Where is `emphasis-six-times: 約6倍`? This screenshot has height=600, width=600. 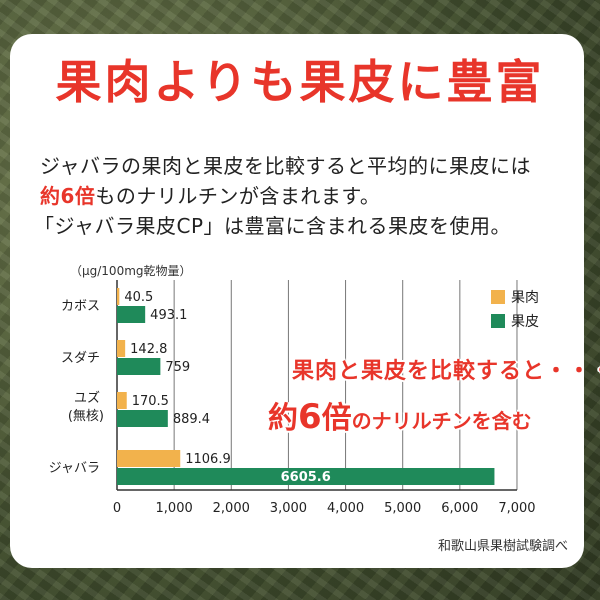 emphasis-six-times: 約6倍 is located at coordinates (68, 196).